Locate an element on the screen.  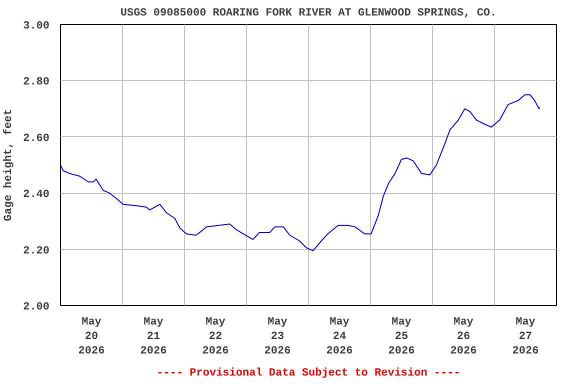
x-tick-label: May 21 2026 is located at coordinates (153, 337).